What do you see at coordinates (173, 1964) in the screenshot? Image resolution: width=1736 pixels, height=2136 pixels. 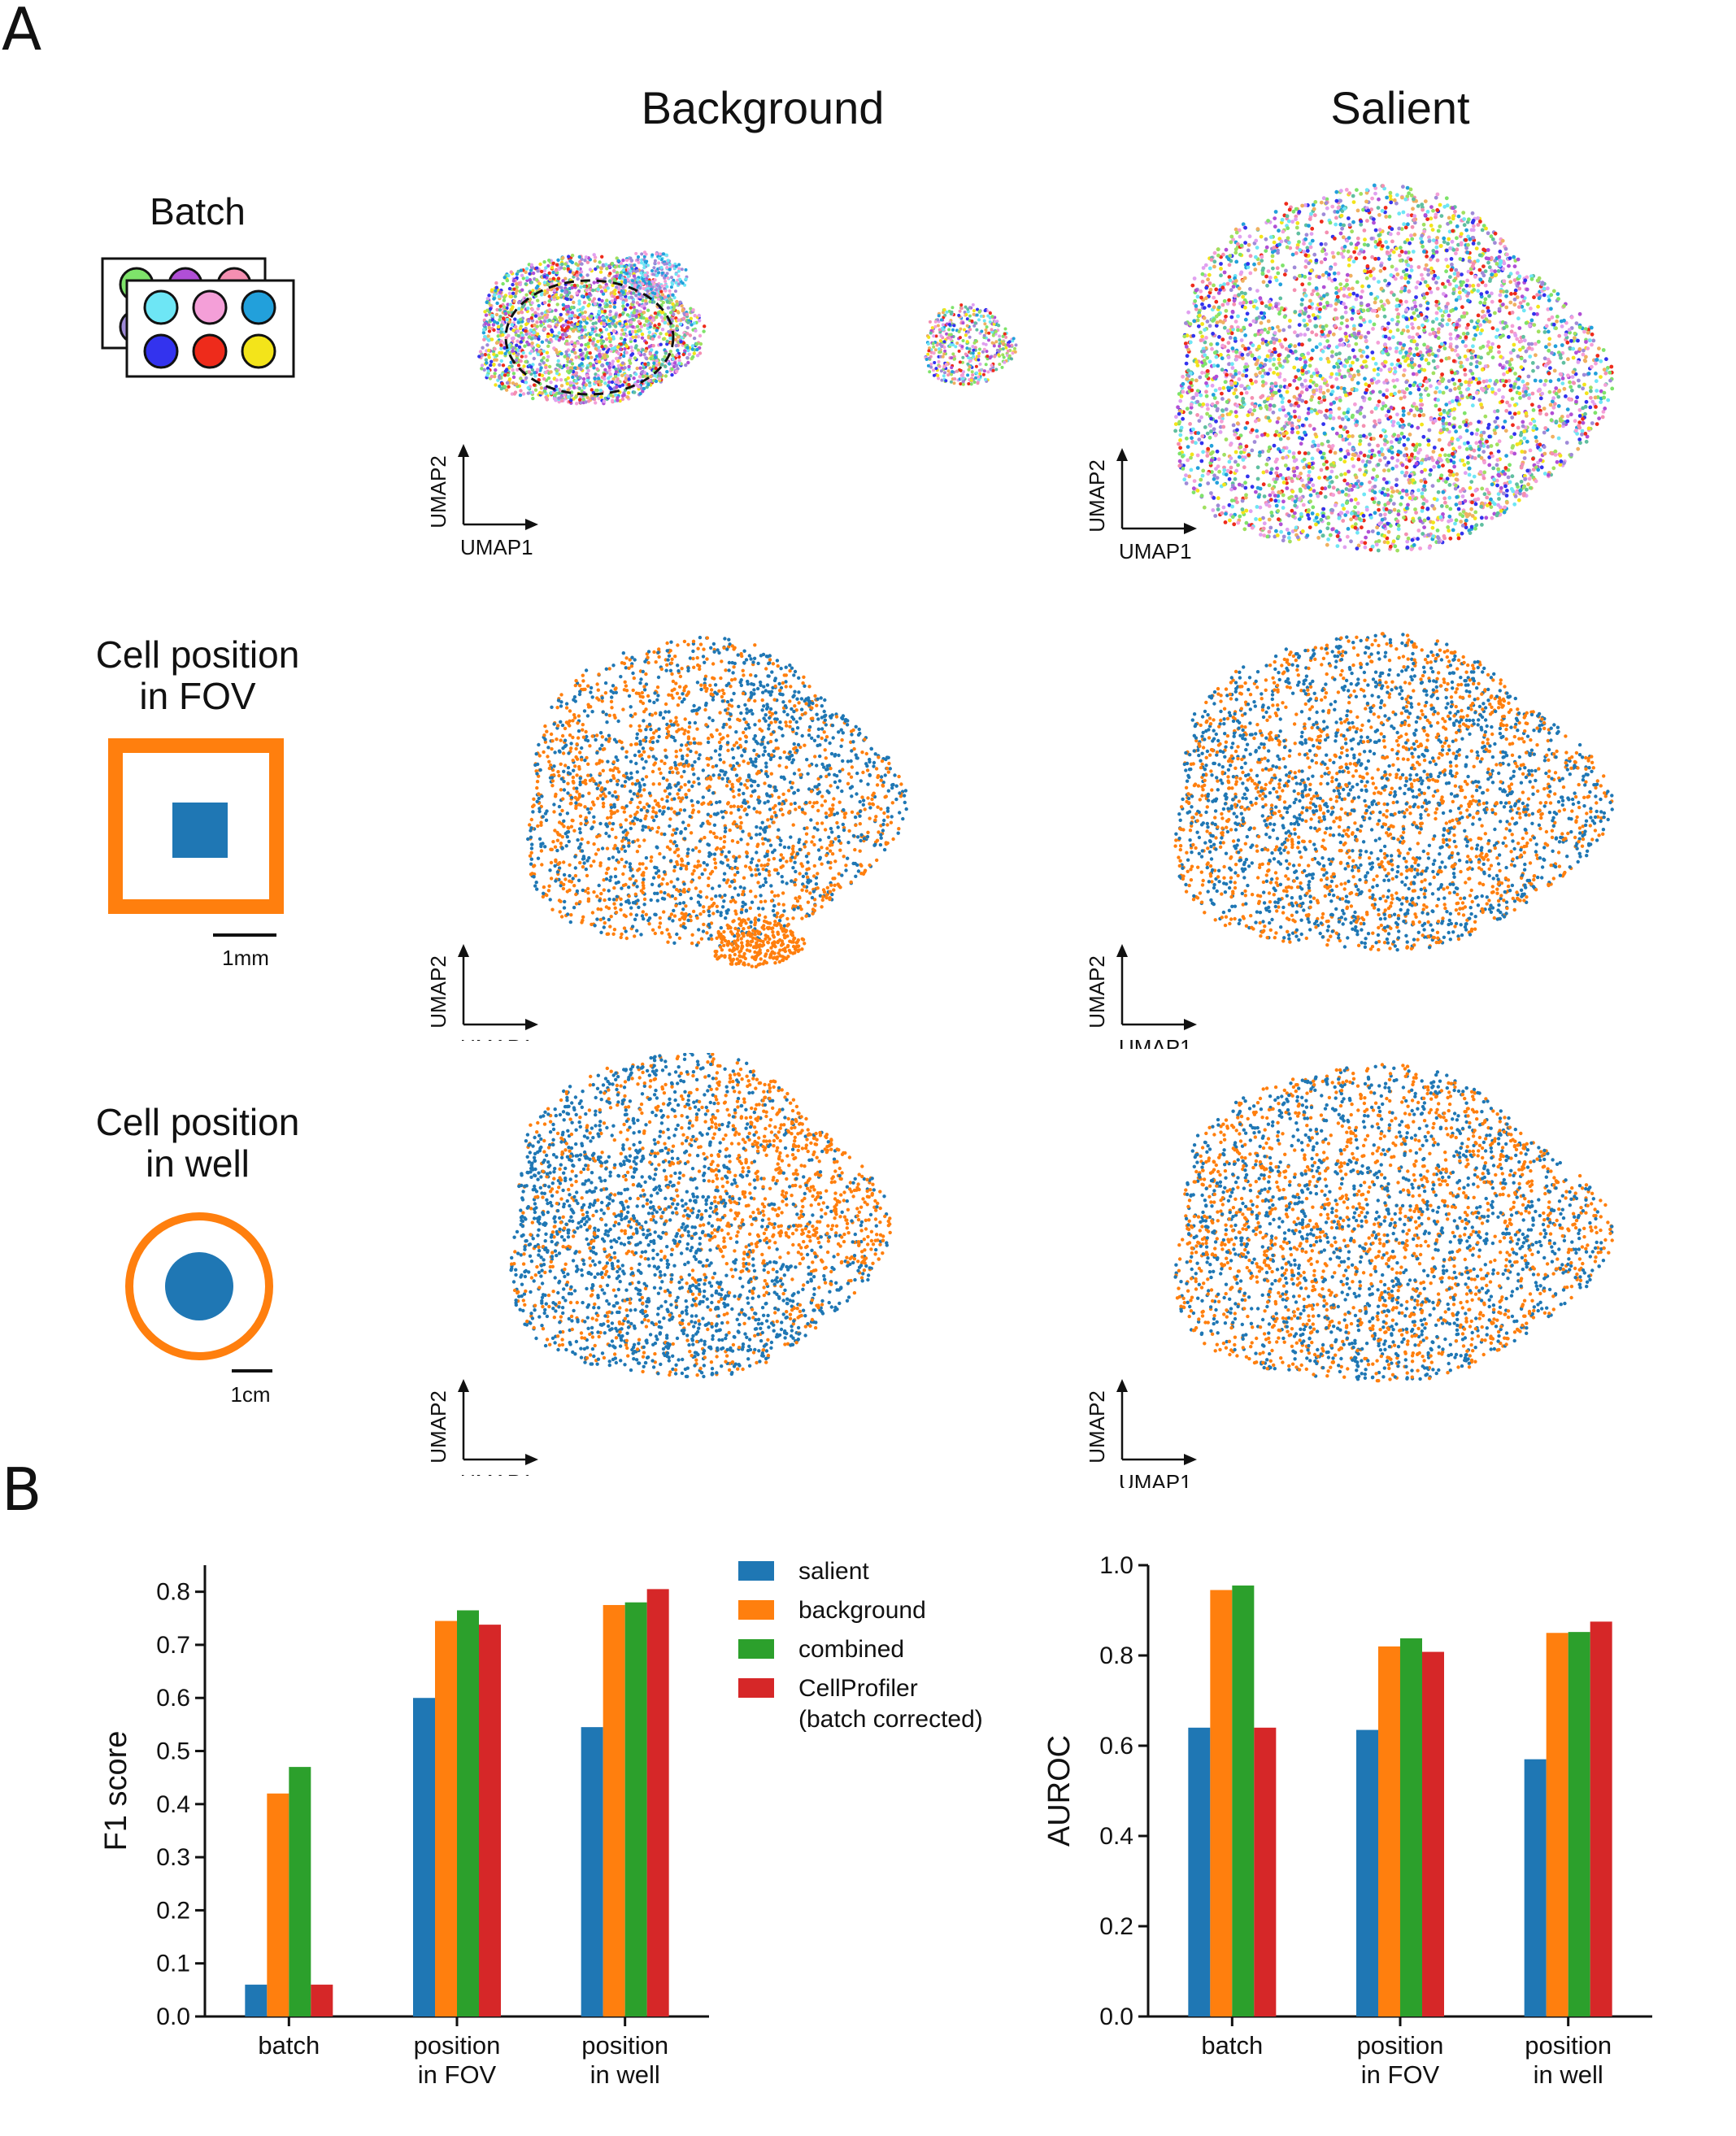 I see `y-tick-label: 0.1` at bounding box center [173, 1964].